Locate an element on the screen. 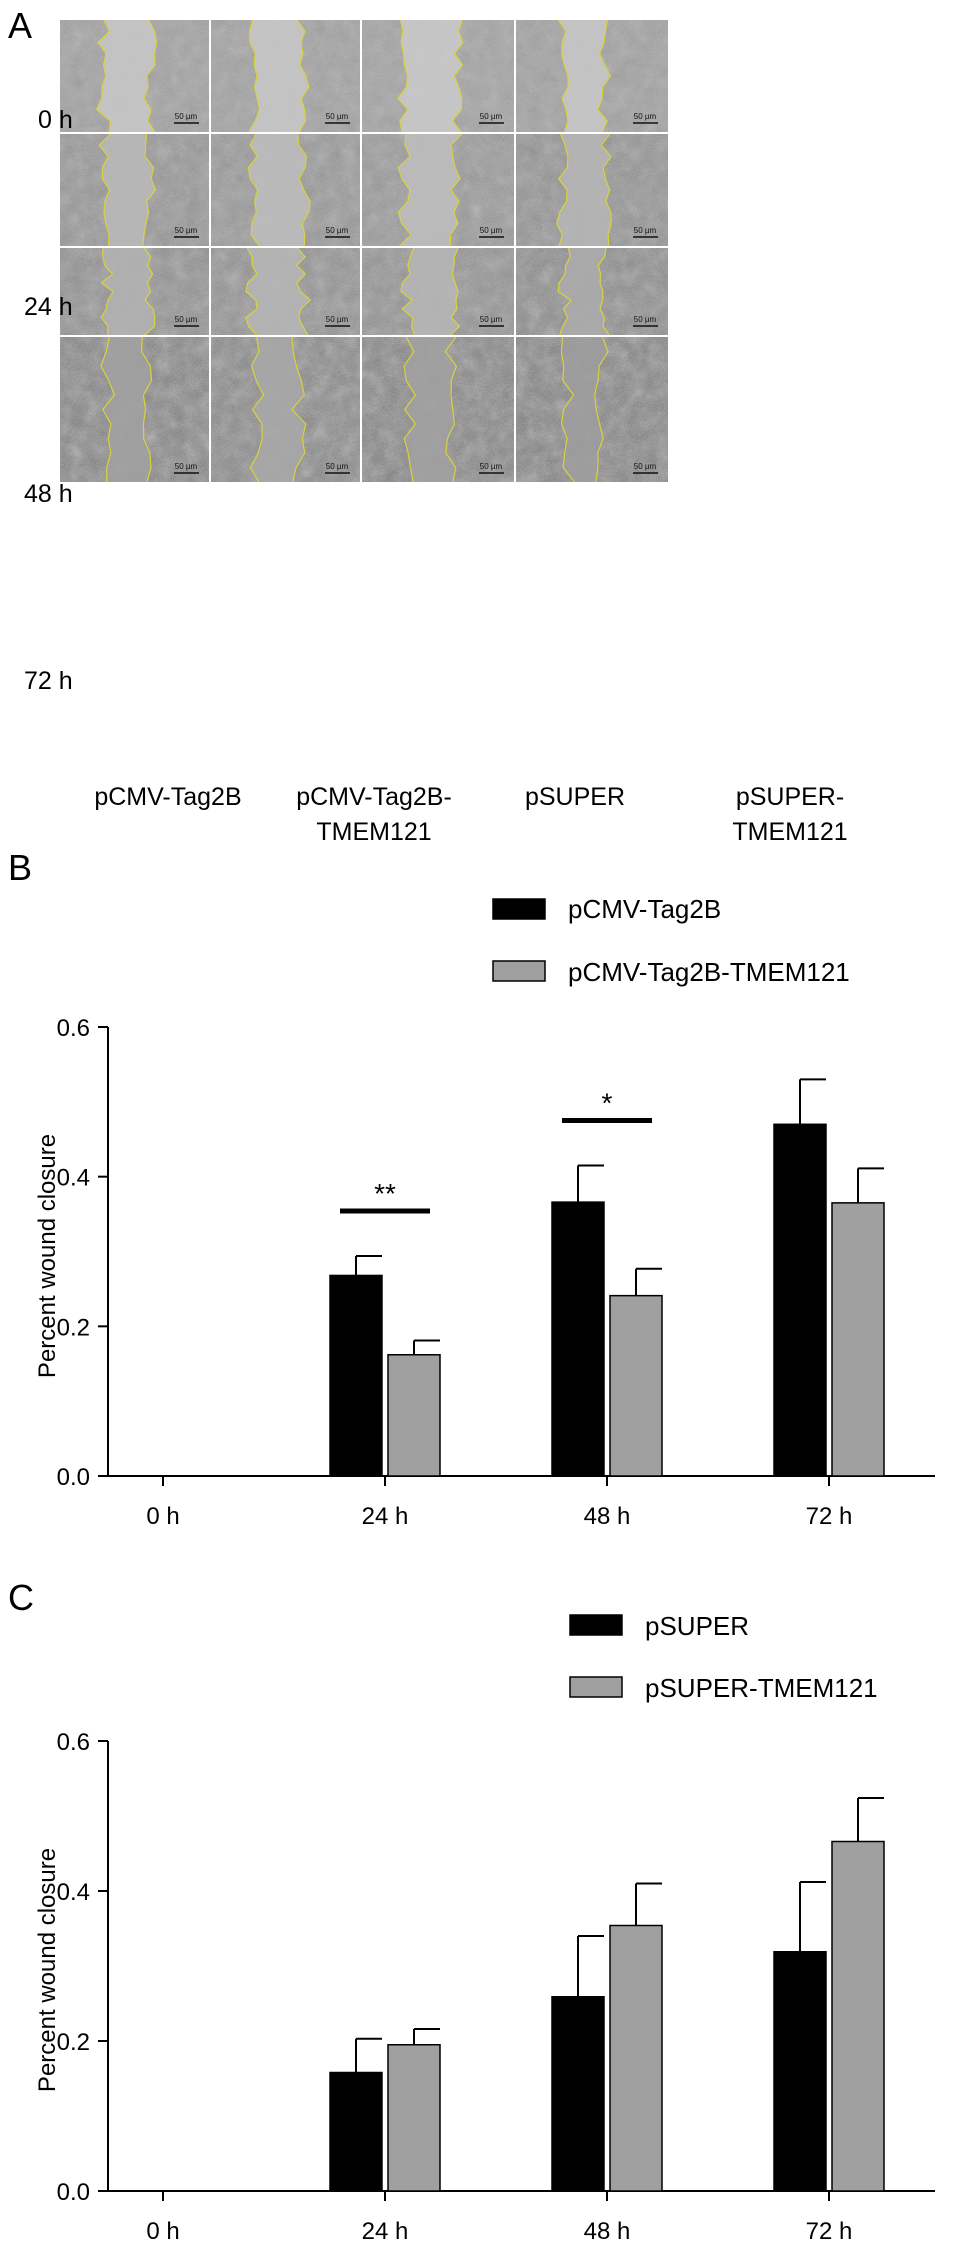  y-tick-label: 0.6 is located at coordinates (73, 1742).